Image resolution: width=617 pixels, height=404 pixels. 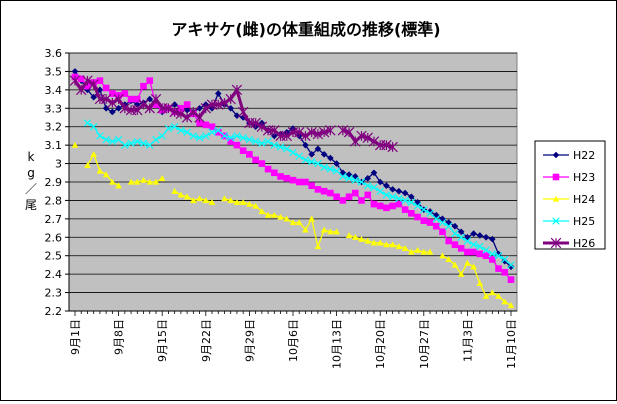 I want to click on legend-marker-h26, so click(x=556, y=243).